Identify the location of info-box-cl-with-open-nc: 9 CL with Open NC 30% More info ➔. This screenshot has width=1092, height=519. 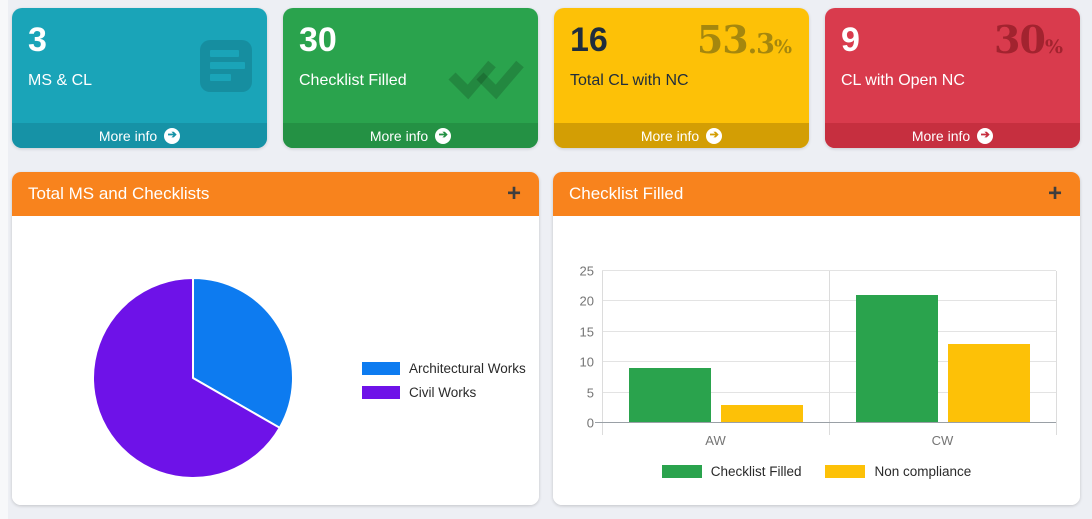
(952, 78).